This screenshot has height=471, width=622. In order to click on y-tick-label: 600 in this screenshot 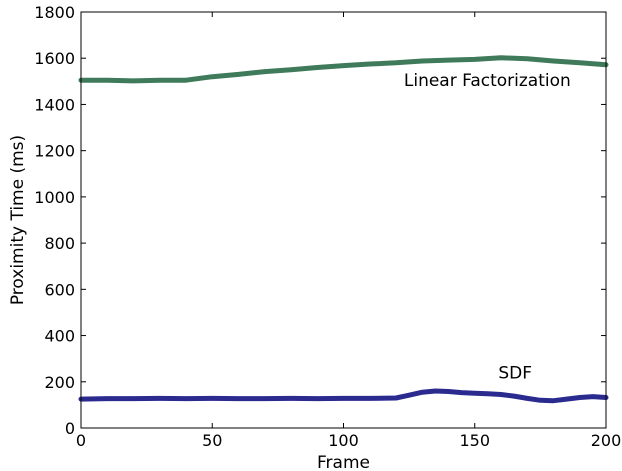, I will do `click(59, 289)`.